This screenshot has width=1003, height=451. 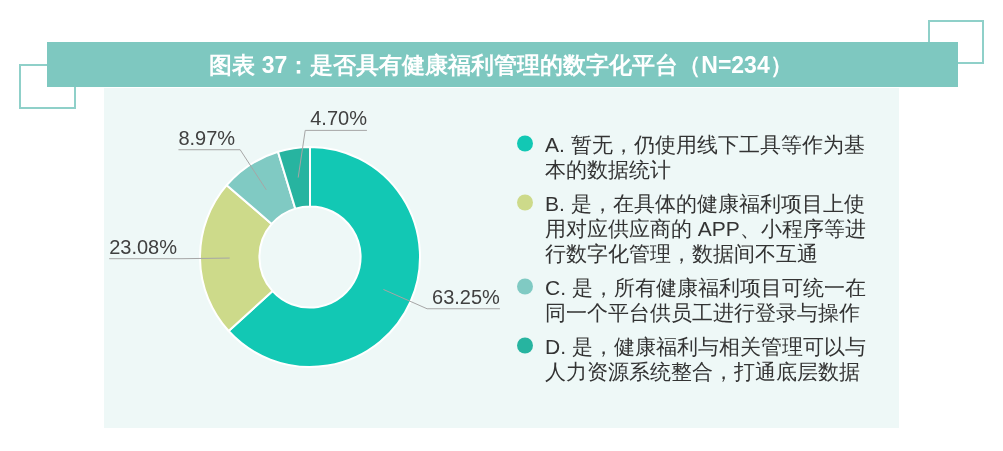 What do you see at coordinates (466, 296) in the screenshot?
I see `data-label: 63.25%` at bounding box center [466, 296].